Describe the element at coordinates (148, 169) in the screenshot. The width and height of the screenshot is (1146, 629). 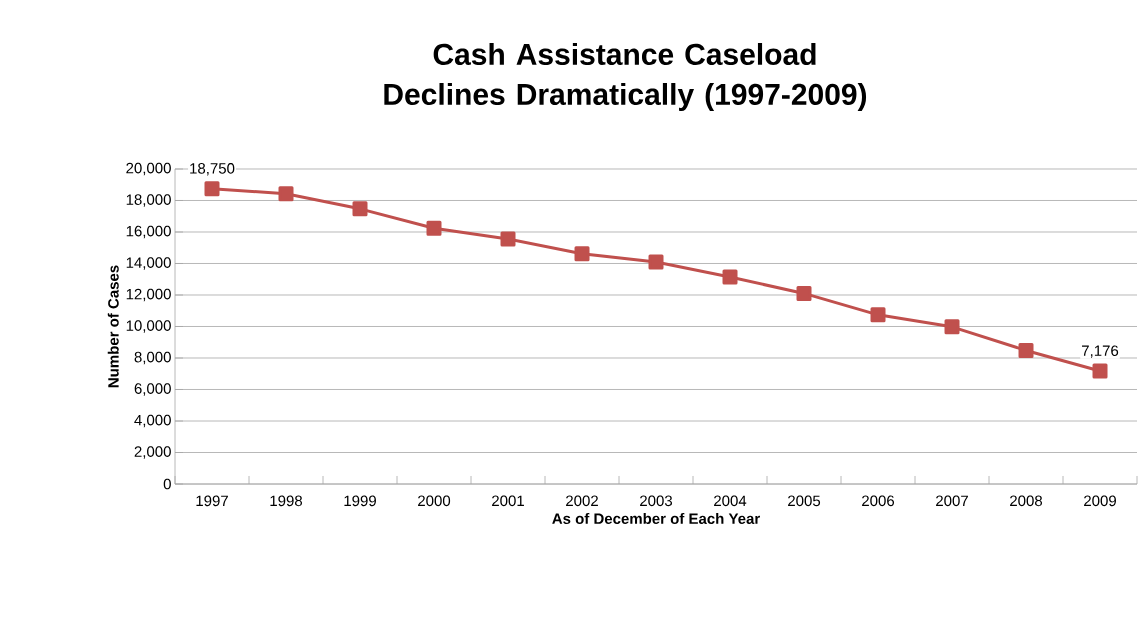
I see `y-tick-label: 20,000` at that location.